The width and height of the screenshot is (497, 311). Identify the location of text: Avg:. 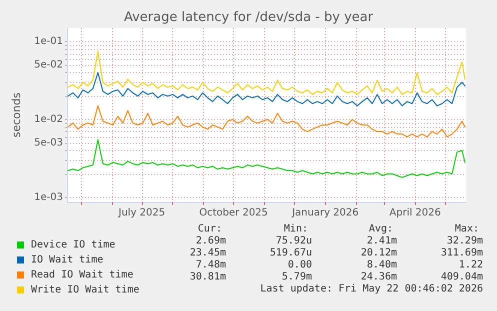
(380, 229).